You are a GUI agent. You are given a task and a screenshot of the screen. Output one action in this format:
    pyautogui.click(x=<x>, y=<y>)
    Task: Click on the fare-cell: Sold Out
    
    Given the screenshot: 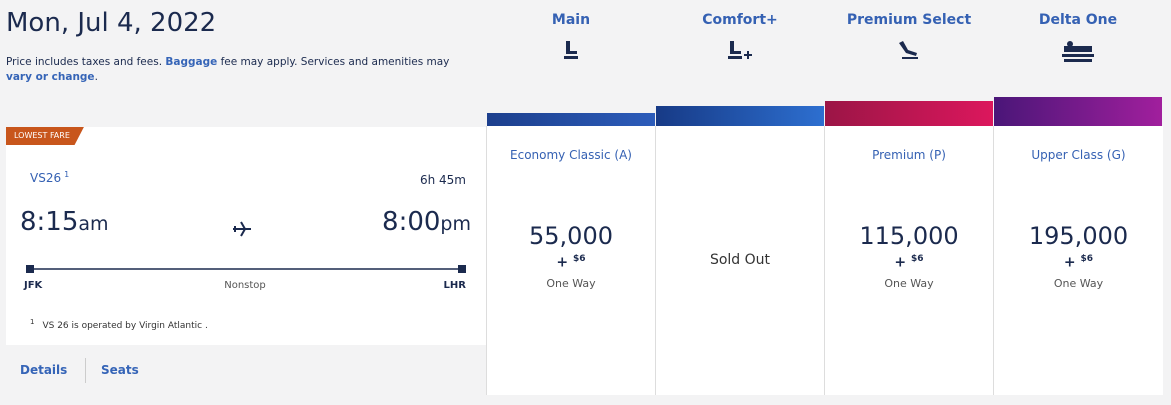 What is the action you would take?
    pyautogui.click(x=739, y=260)
    